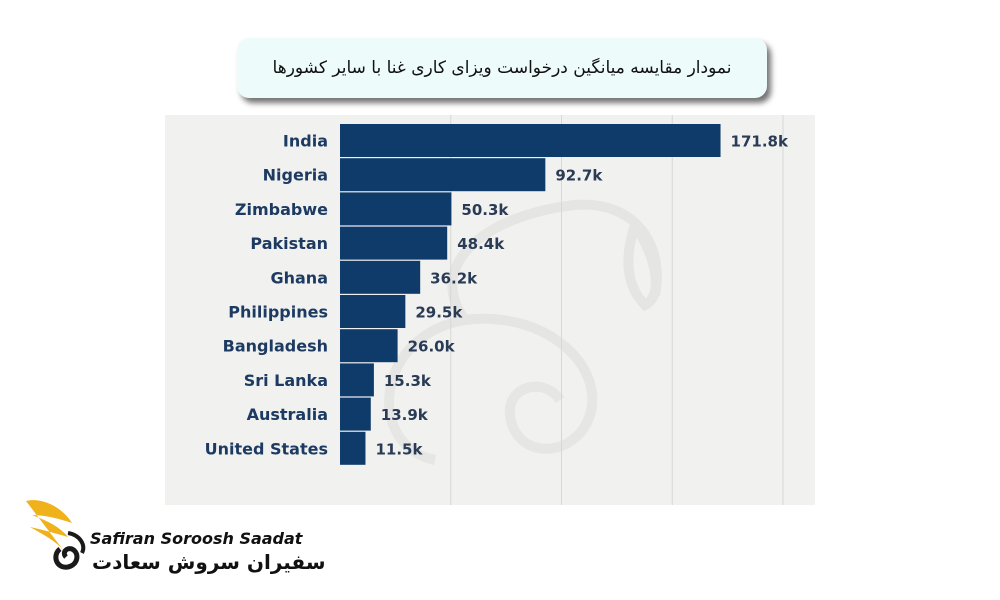  Describe the element at coordinates (281, 209) in the screenshot. I see `category-label-2: Zimbabwe` at that location.